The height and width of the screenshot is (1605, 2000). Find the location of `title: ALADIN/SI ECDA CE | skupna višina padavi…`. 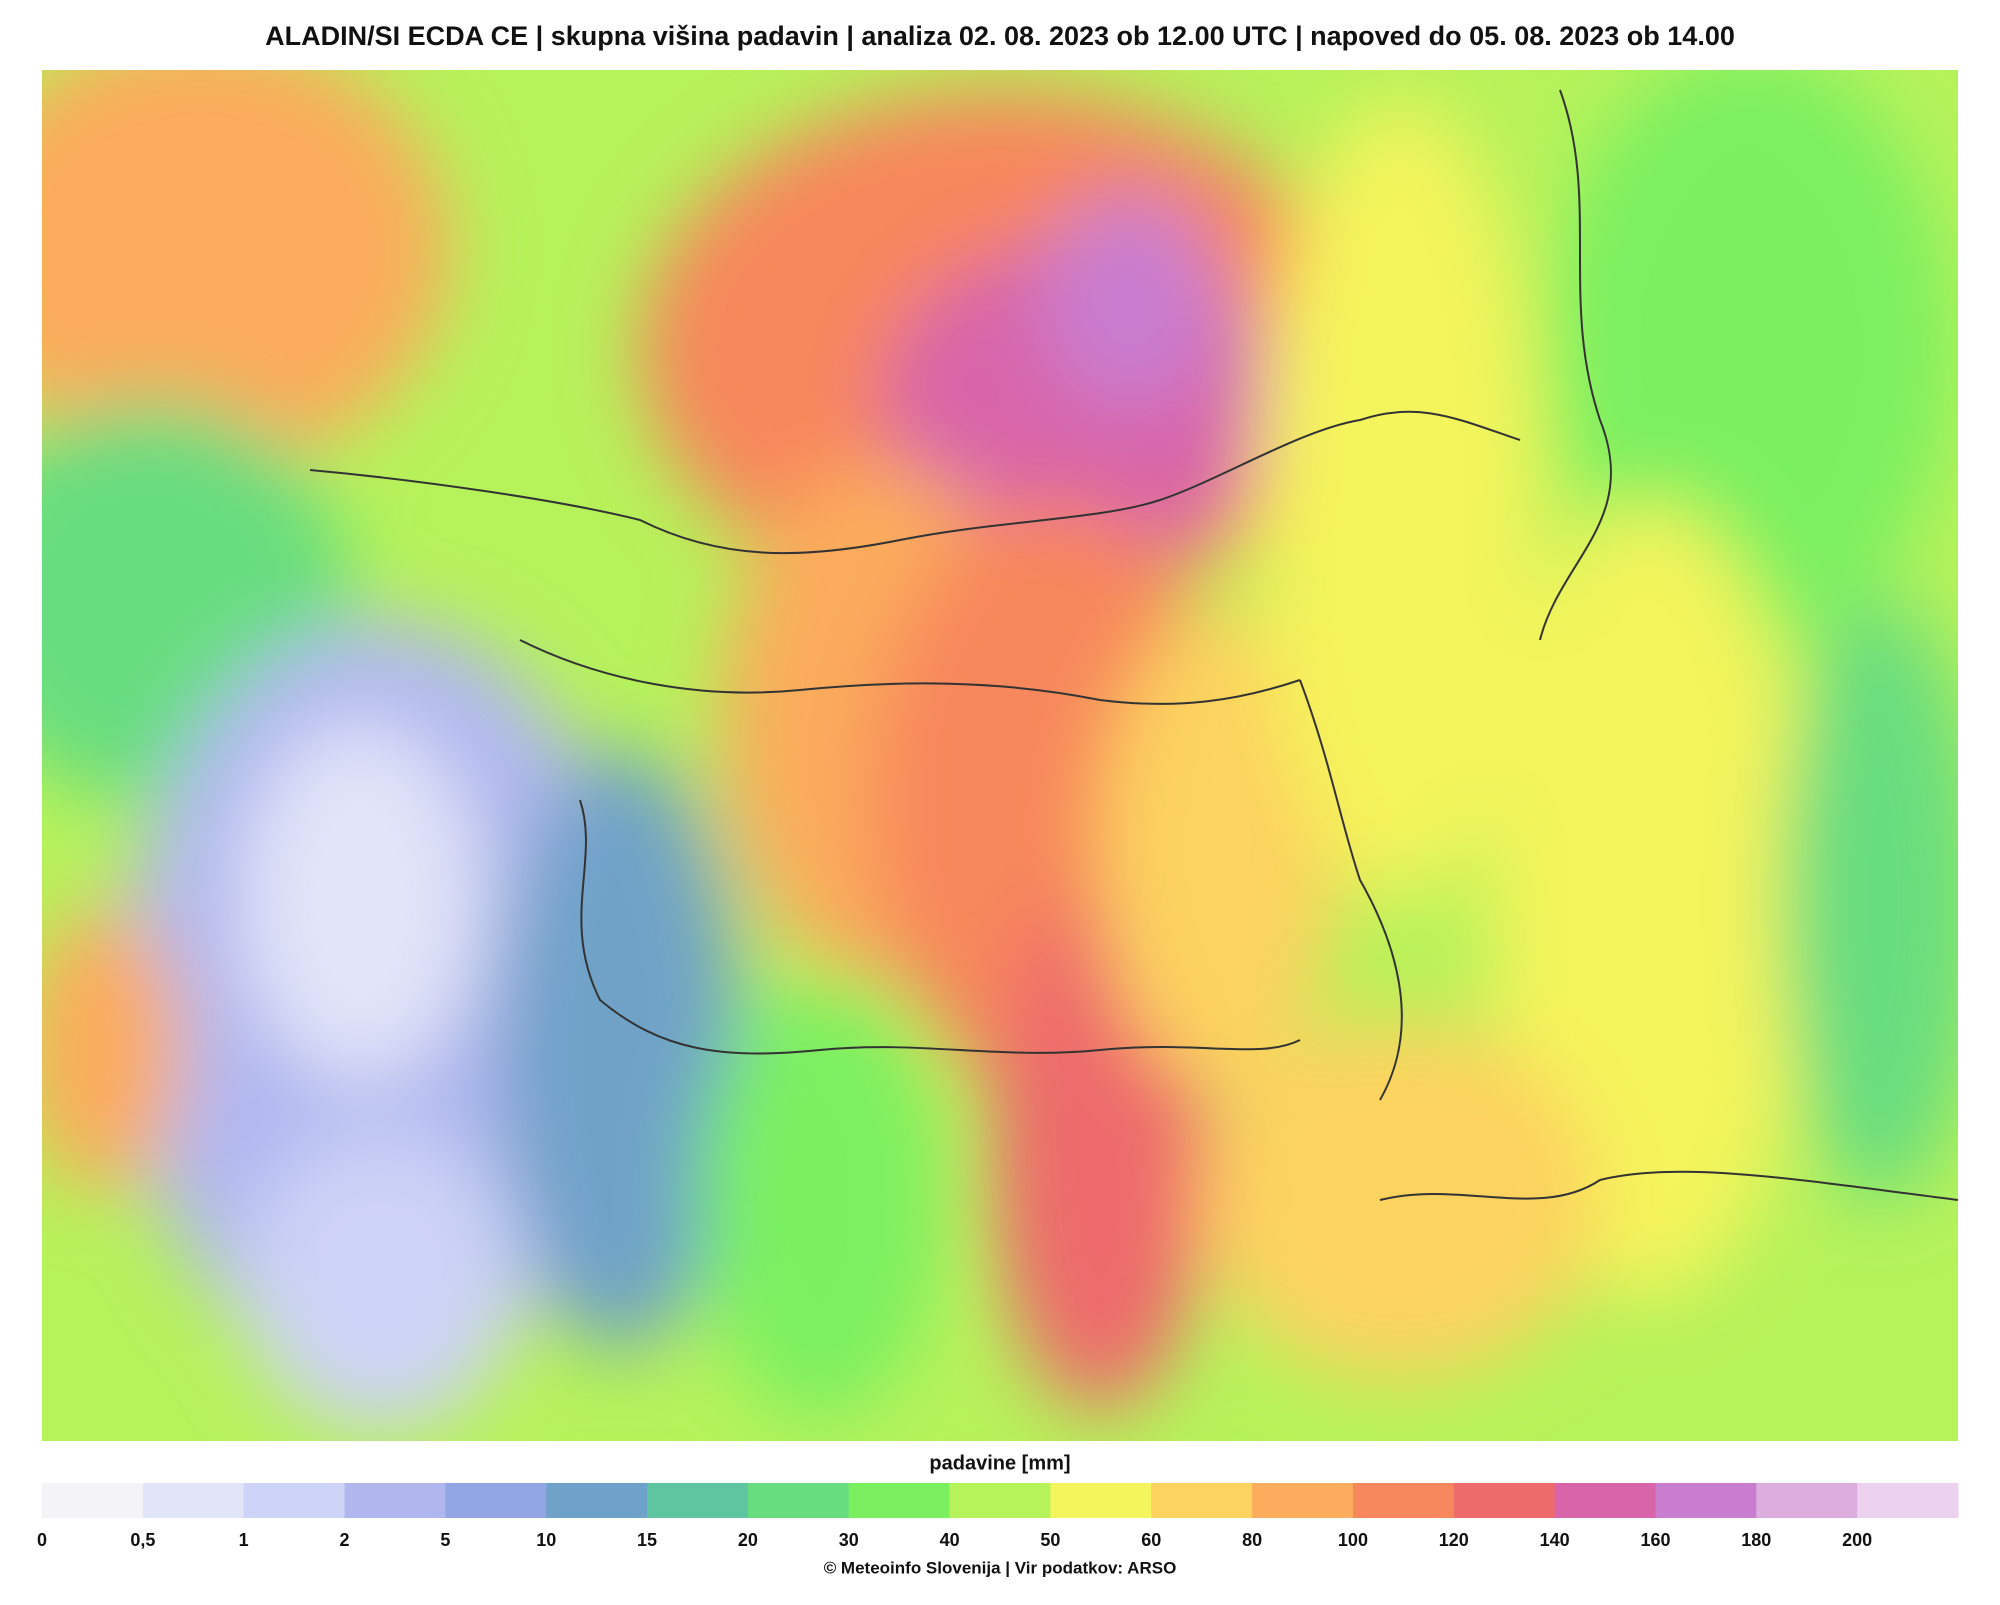

title: ALADIN/SI ECDA CE | skupna višina padavi… is located at coordinates (1000, 36).